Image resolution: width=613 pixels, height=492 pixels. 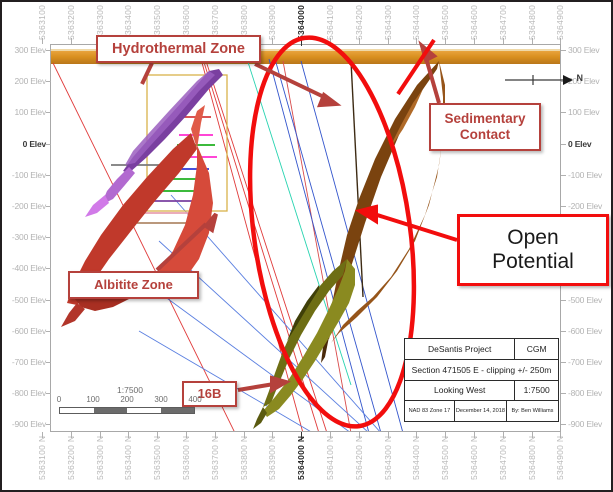 I want to click on elevation-tick-label-right: 0 Elev, so click(x=580, y=143).